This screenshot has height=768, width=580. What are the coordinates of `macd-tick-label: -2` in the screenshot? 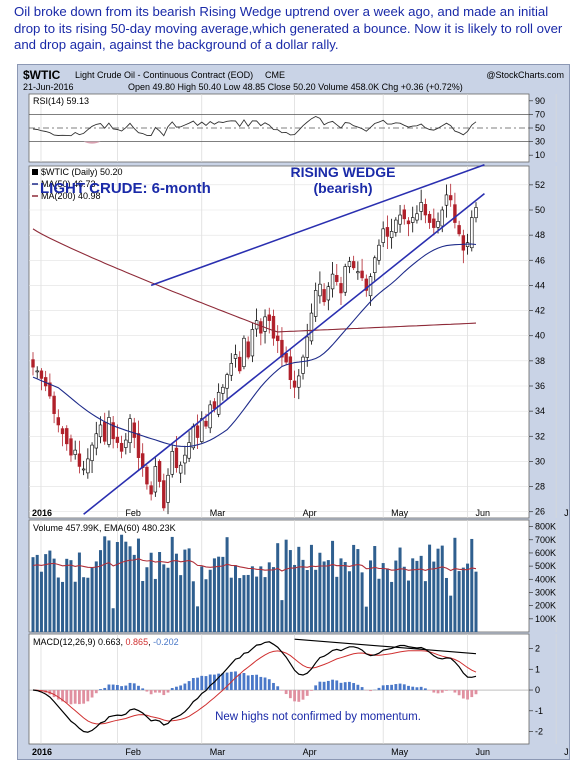 It's located at (539, 732).